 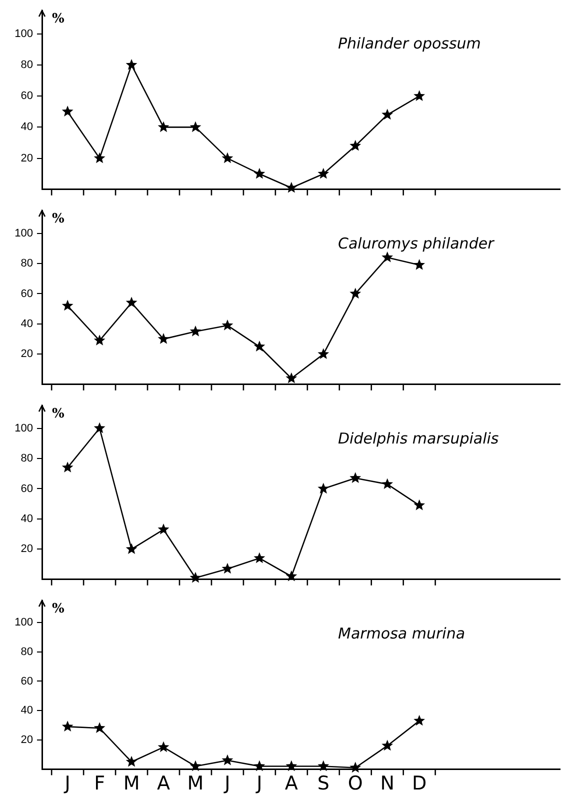 What do you see at coordinates (418, 438) in the screenshot?
I see `text: Didelphis marsupialis` at bounding box center [418, 438].